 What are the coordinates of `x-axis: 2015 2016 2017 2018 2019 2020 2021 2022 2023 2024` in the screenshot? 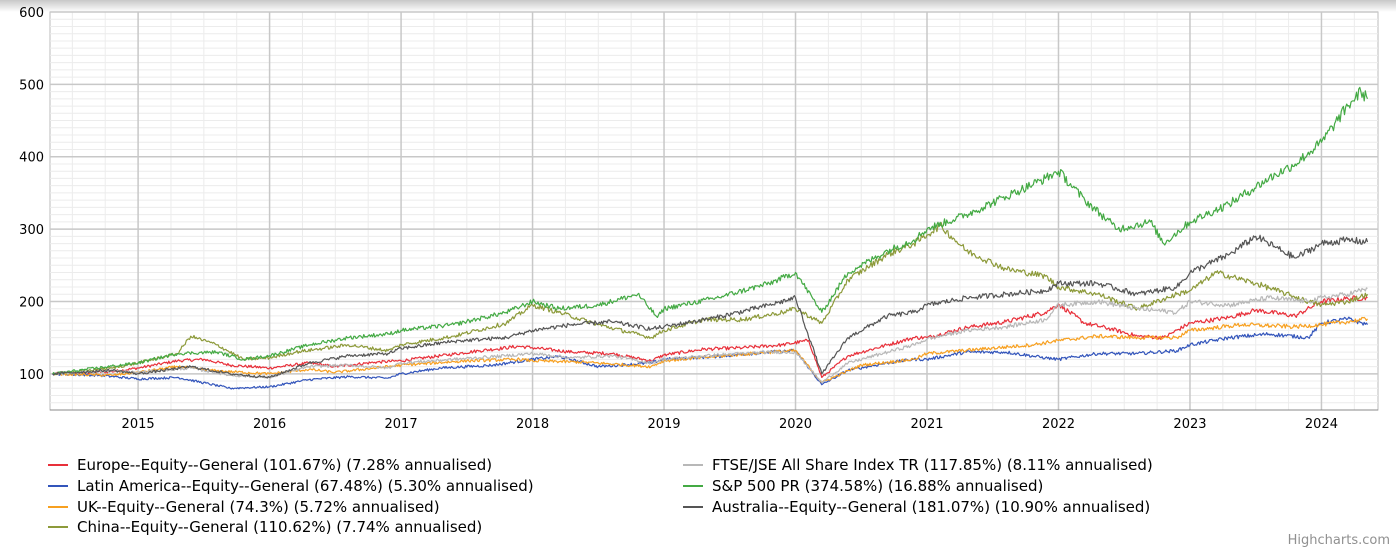 It's located at (730, 424).